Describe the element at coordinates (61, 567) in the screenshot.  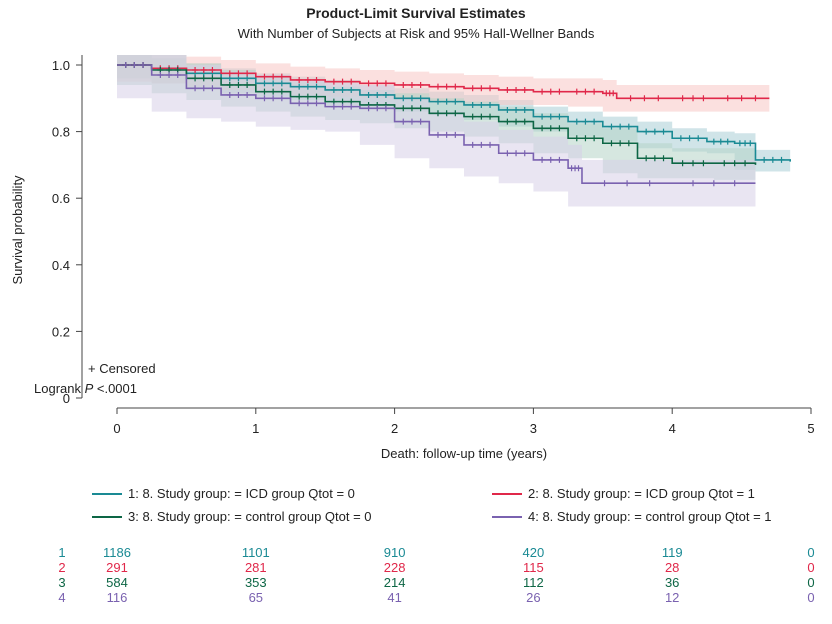
I see `at-risk-group-id: 2` at that location.